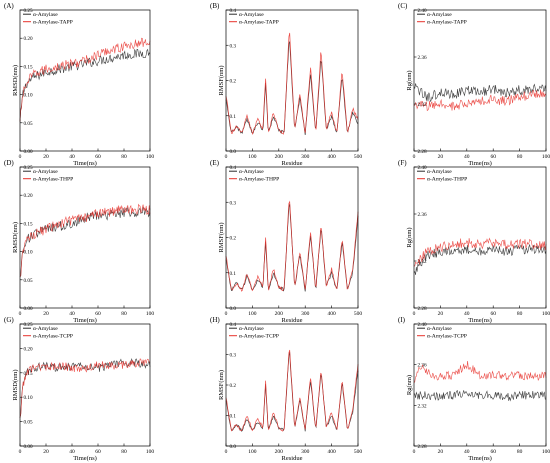 This screenshot has height=463, width=550. Describe the element at coordinates (422, 366) in the screenshot. I see `y-tick-label: 2.36` at that location.